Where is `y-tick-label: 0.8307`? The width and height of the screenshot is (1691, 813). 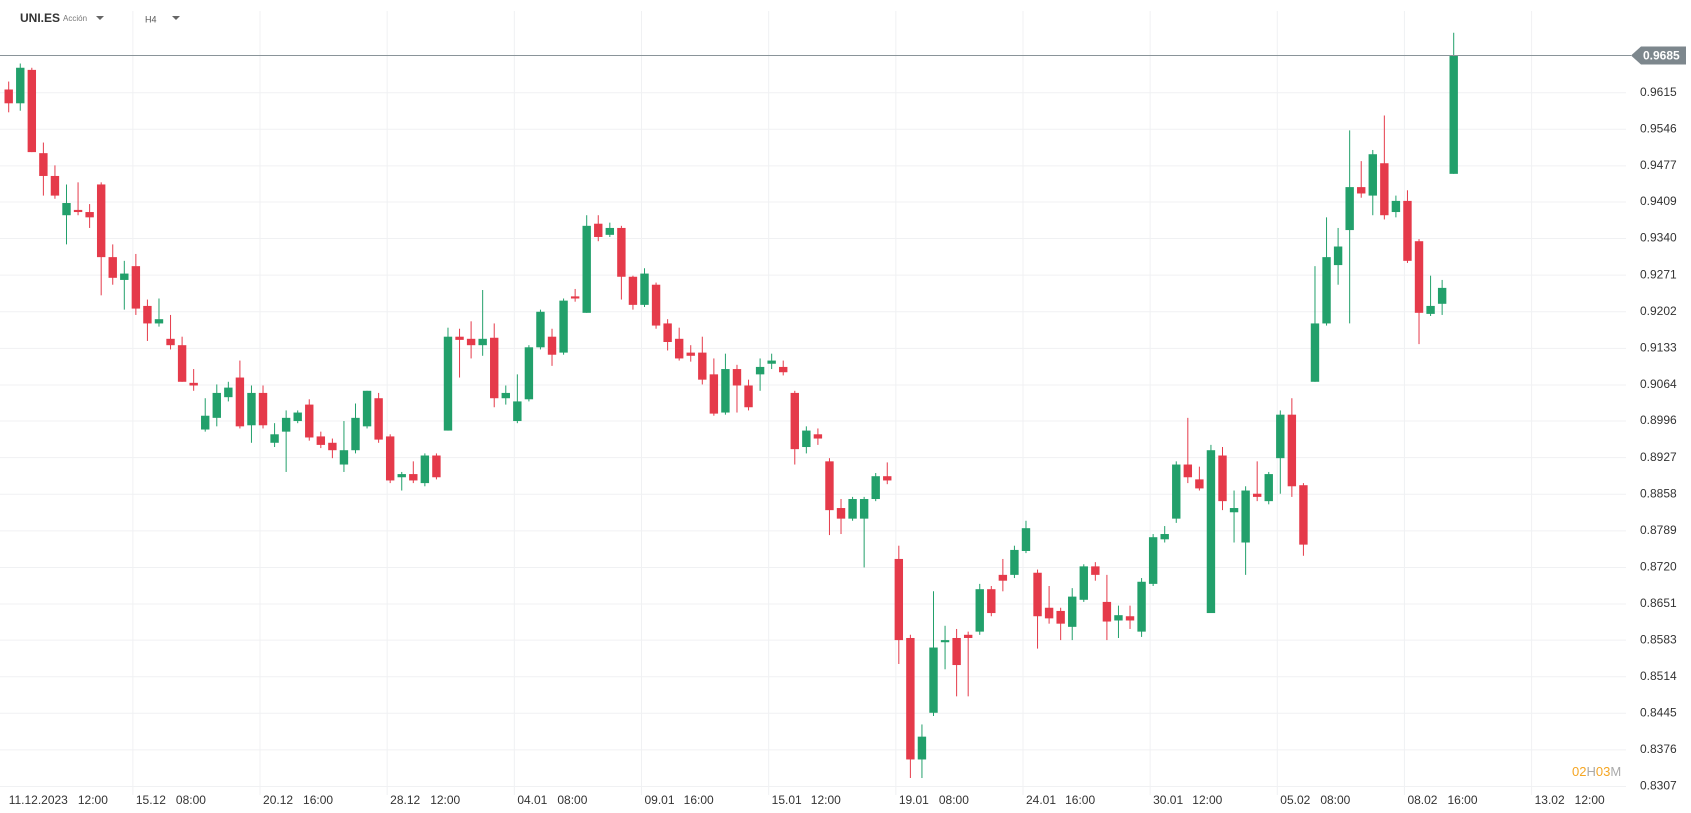 y-tick-label: 0.8307 is located at coordinates (1658, 786).